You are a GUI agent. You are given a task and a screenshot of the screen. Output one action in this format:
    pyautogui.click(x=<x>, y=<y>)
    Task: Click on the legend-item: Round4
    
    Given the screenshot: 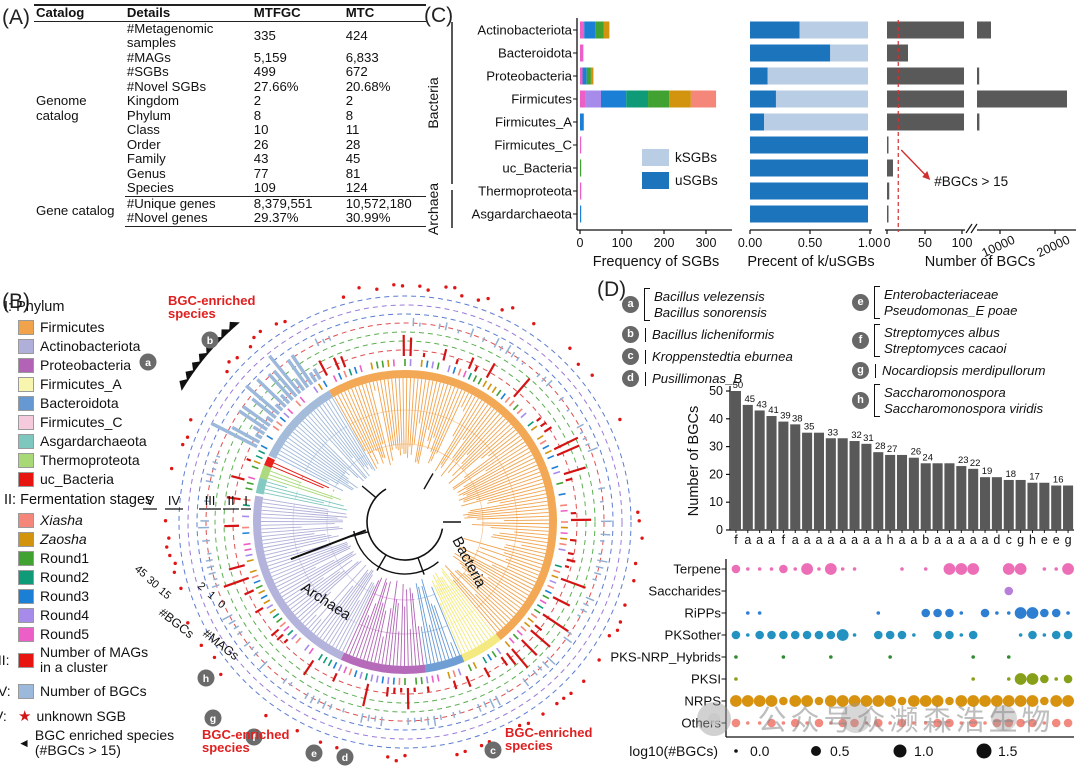 What is the action you would take?
    pyautogui.click(x=109, y=615)
    